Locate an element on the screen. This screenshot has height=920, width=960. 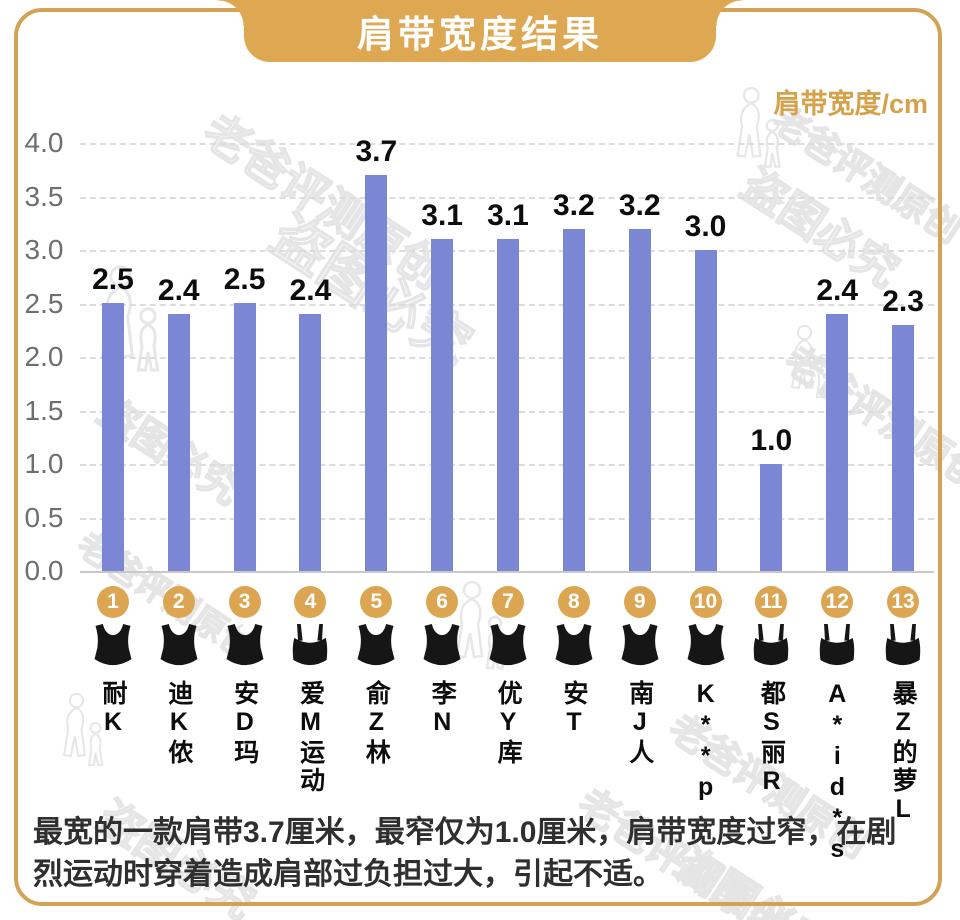
rank-badge: 11 is located at coordinates (771, 602).